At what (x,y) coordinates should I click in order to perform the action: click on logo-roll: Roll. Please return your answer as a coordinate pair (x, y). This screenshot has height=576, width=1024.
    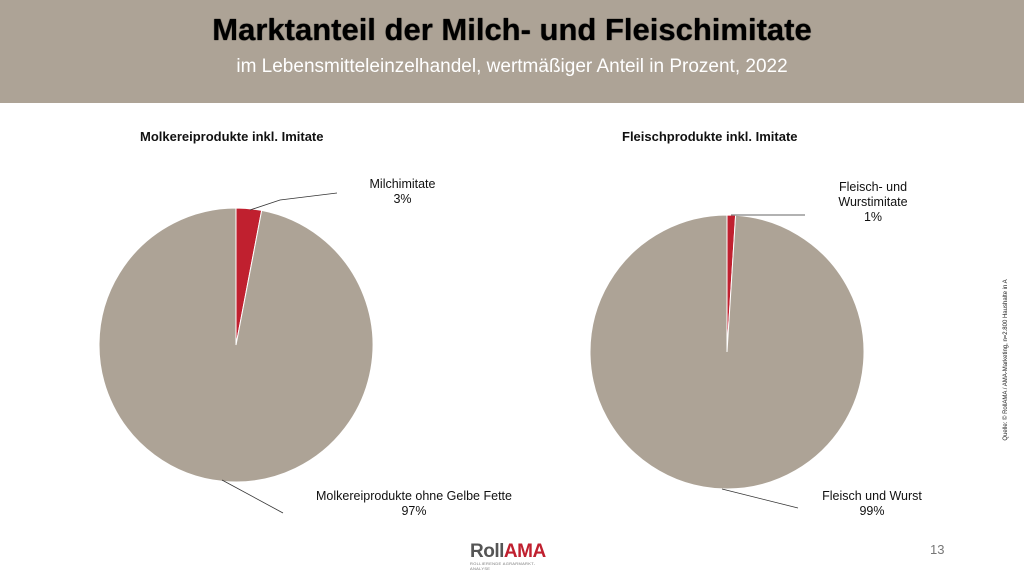
    Looking at the image, I should click on (487, 551).